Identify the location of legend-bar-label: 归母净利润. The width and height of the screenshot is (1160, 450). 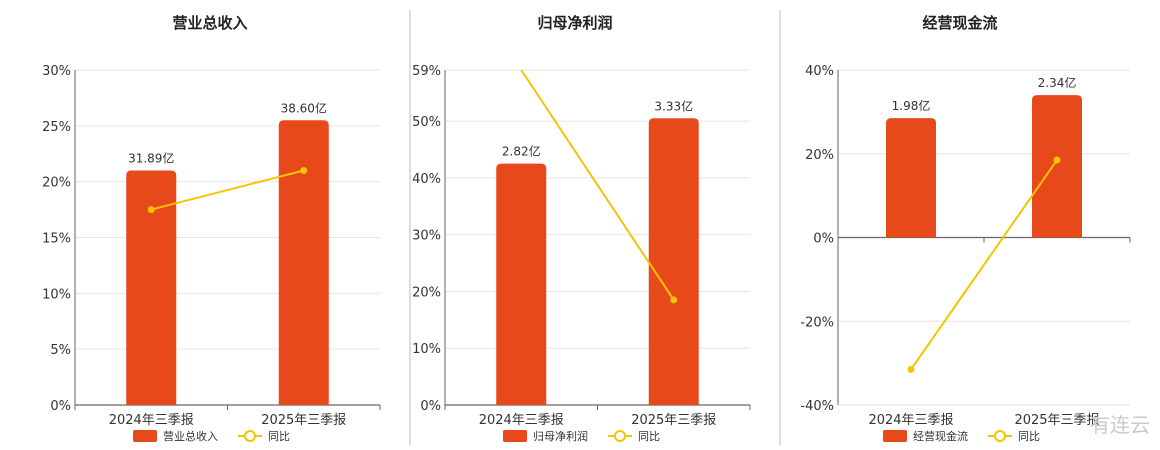
(560, 436).